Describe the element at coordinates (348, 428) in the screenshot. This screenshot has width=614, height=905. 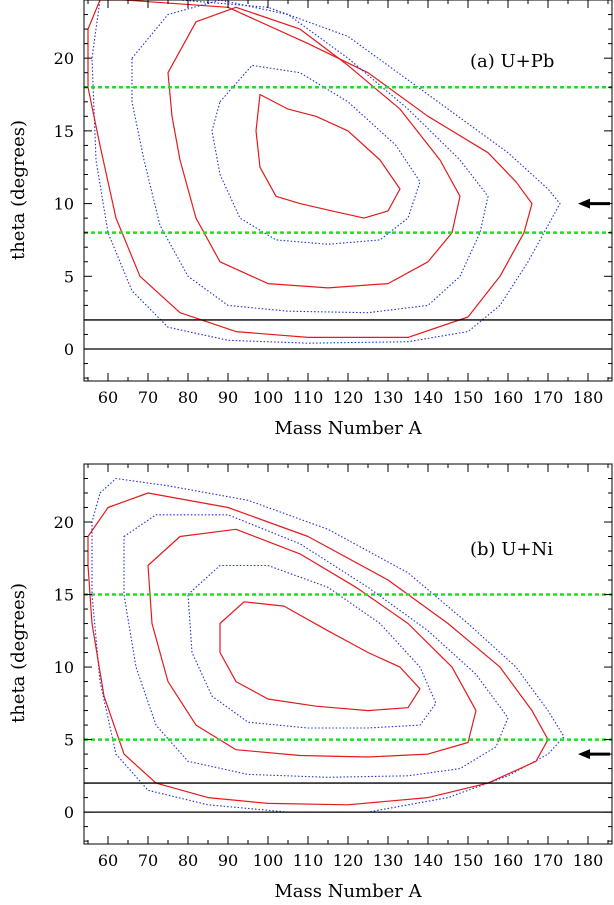
I see `panel-a-xlabel: Mass Number A` at that location.